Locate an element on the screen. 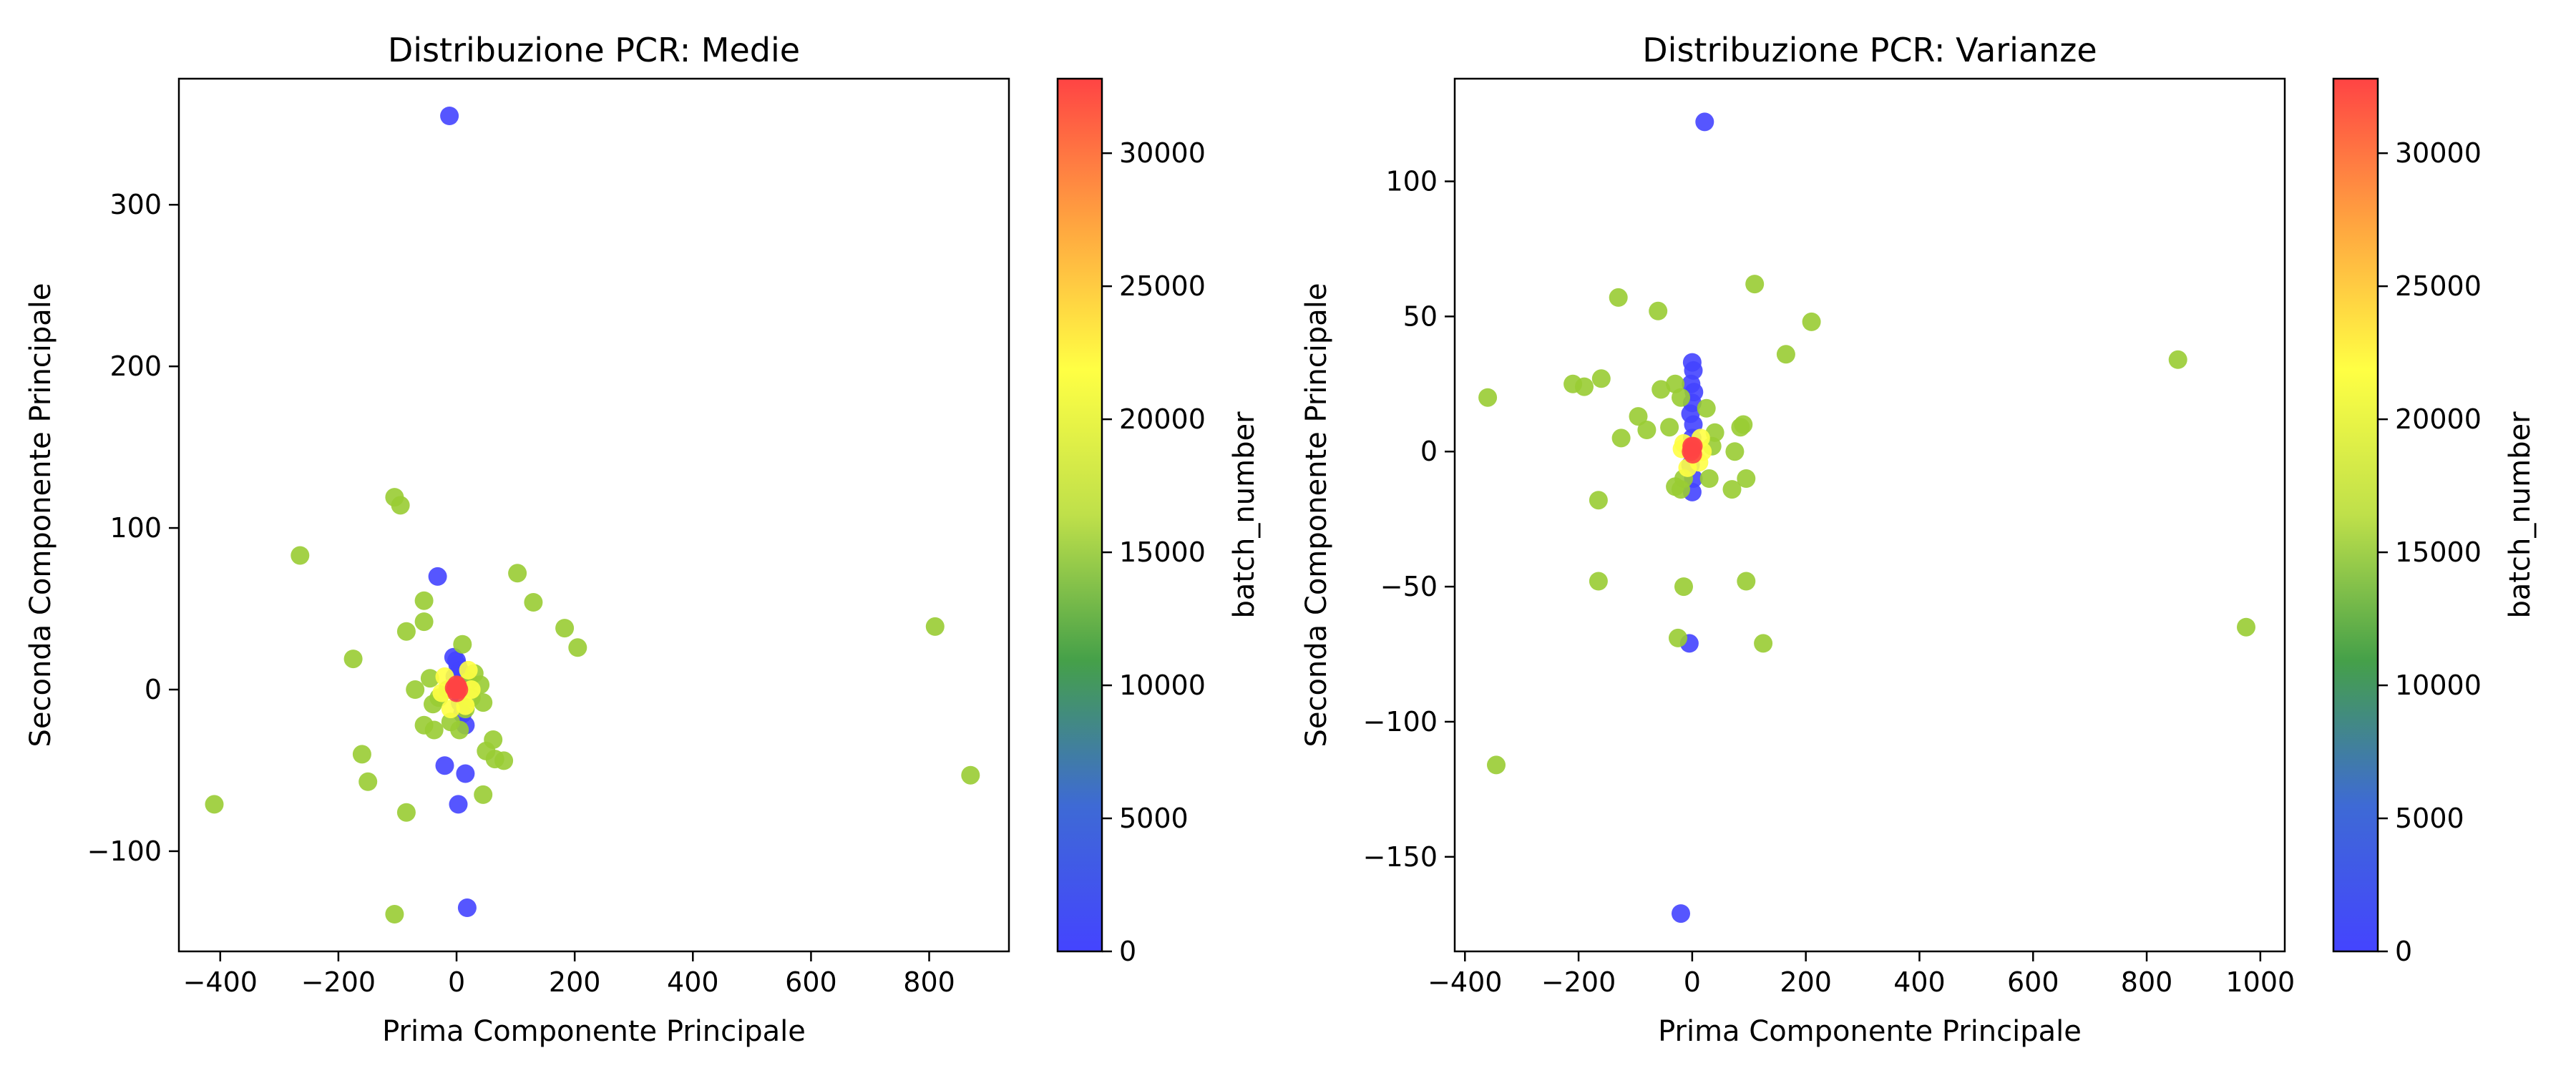 Image resolution: width=2576 pixels, height=1073 pixels. colorbar-tick-label: 20000 is located at coordinates (1162, 419).